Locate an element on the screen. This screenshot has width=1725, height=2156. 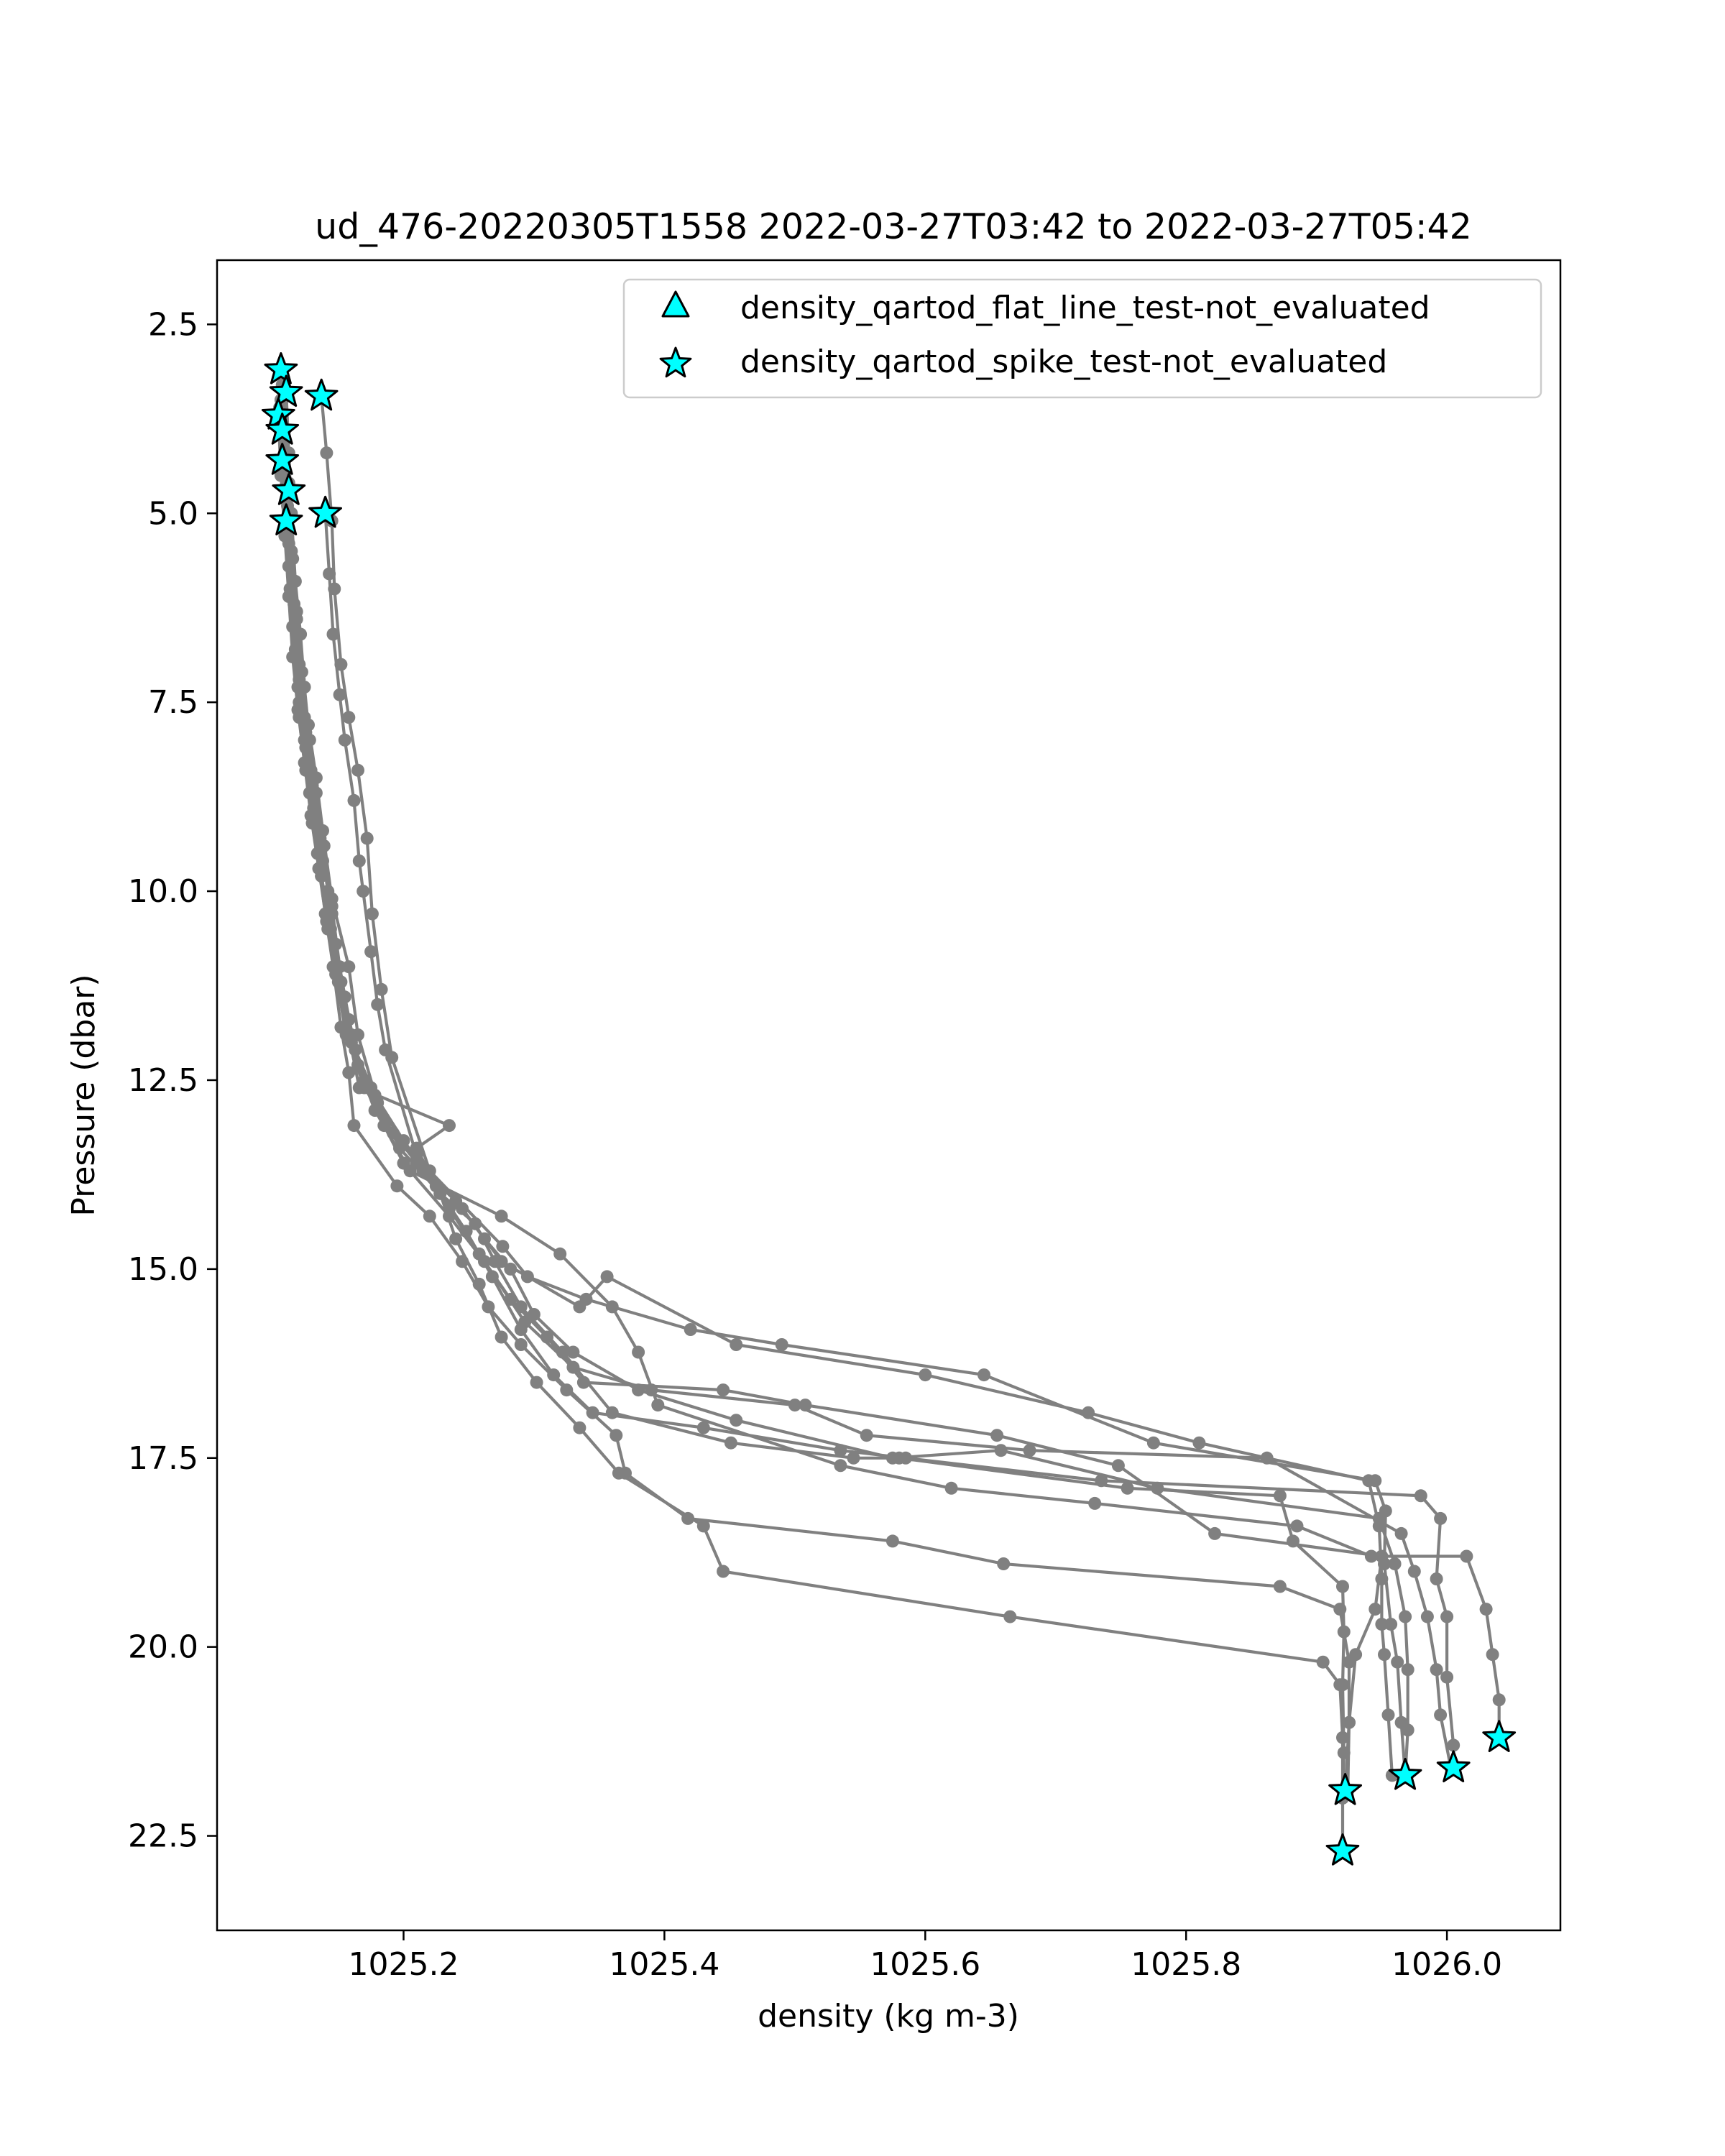
y-tick-label: 12.5 is located at coordinates (163, 1080).